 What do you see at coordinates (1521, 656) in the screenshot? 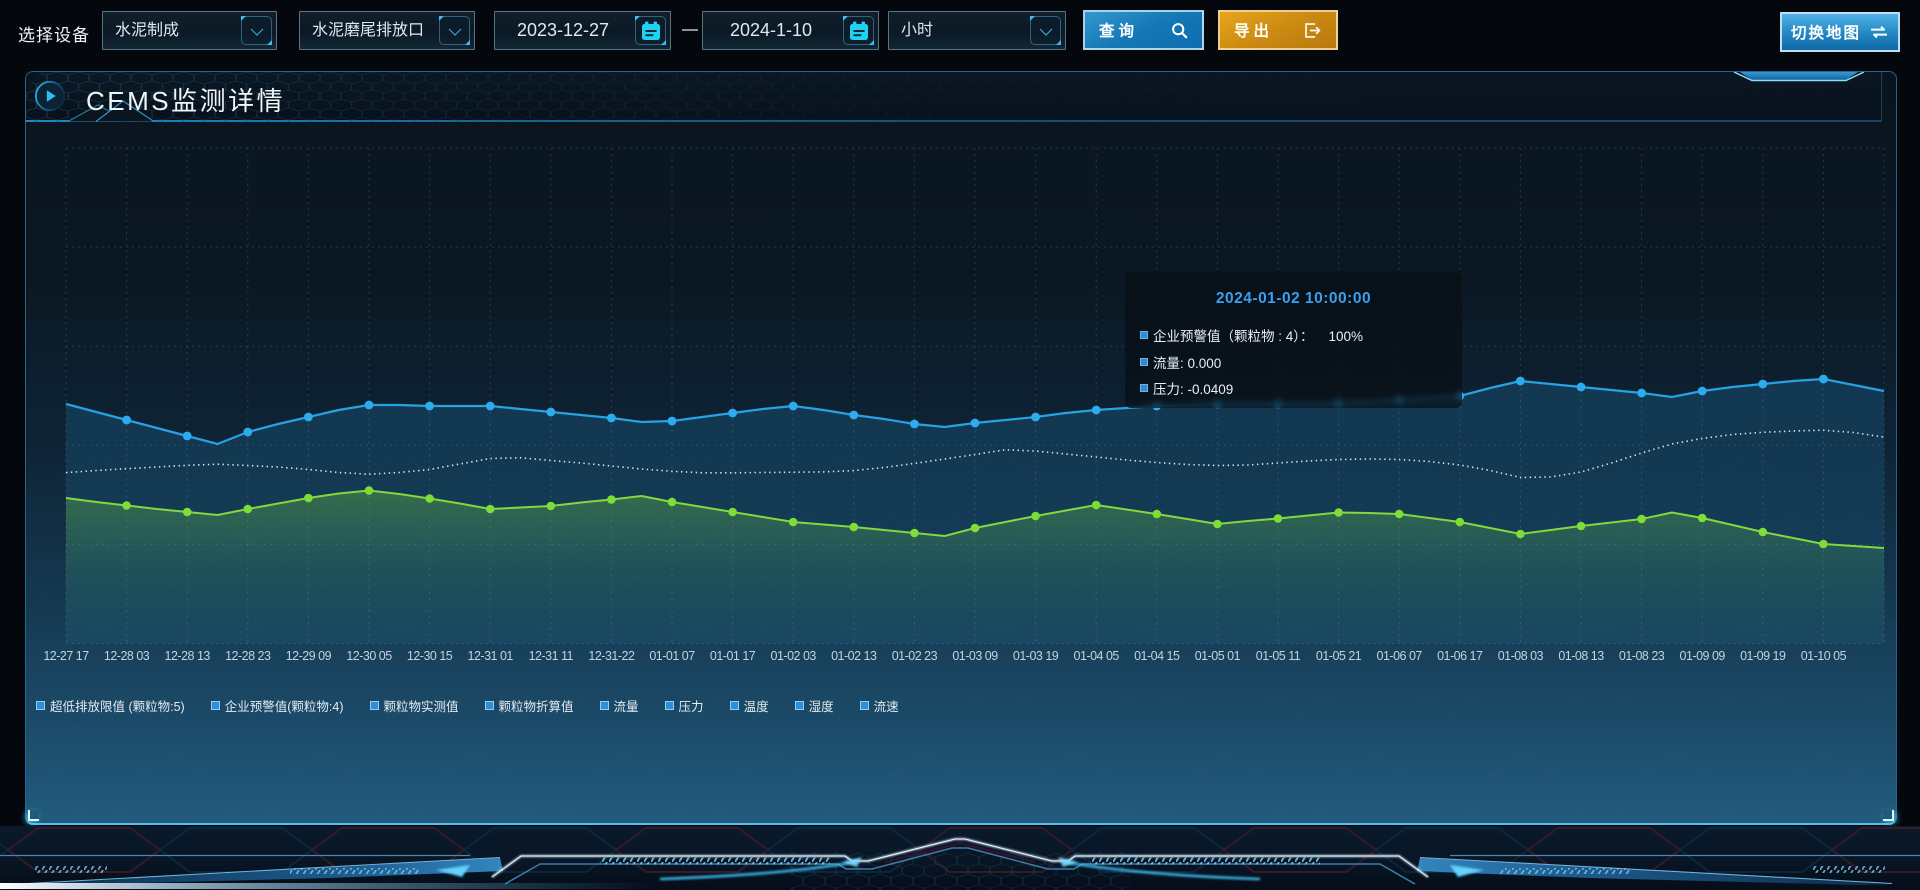
I see `svg-text: 01-08 03` at bounding box center [1521, 656].